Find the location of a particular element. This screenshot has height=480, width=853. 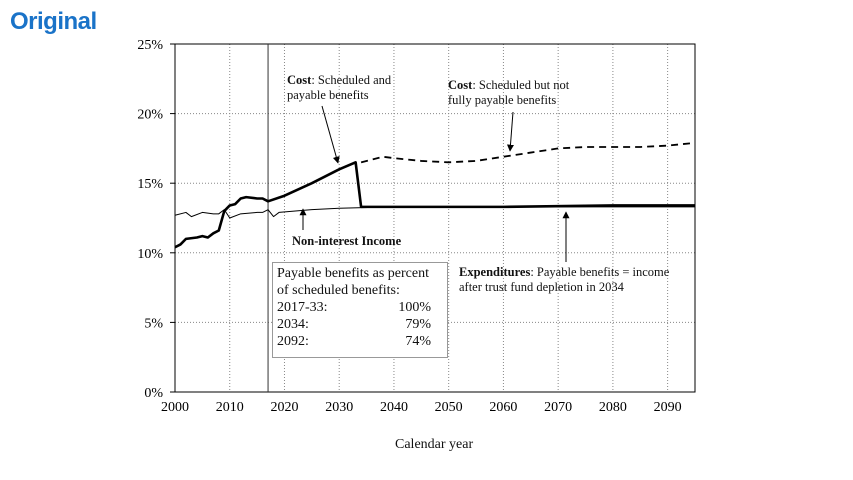

series-thick-solid is located at coordinates (434, 205).